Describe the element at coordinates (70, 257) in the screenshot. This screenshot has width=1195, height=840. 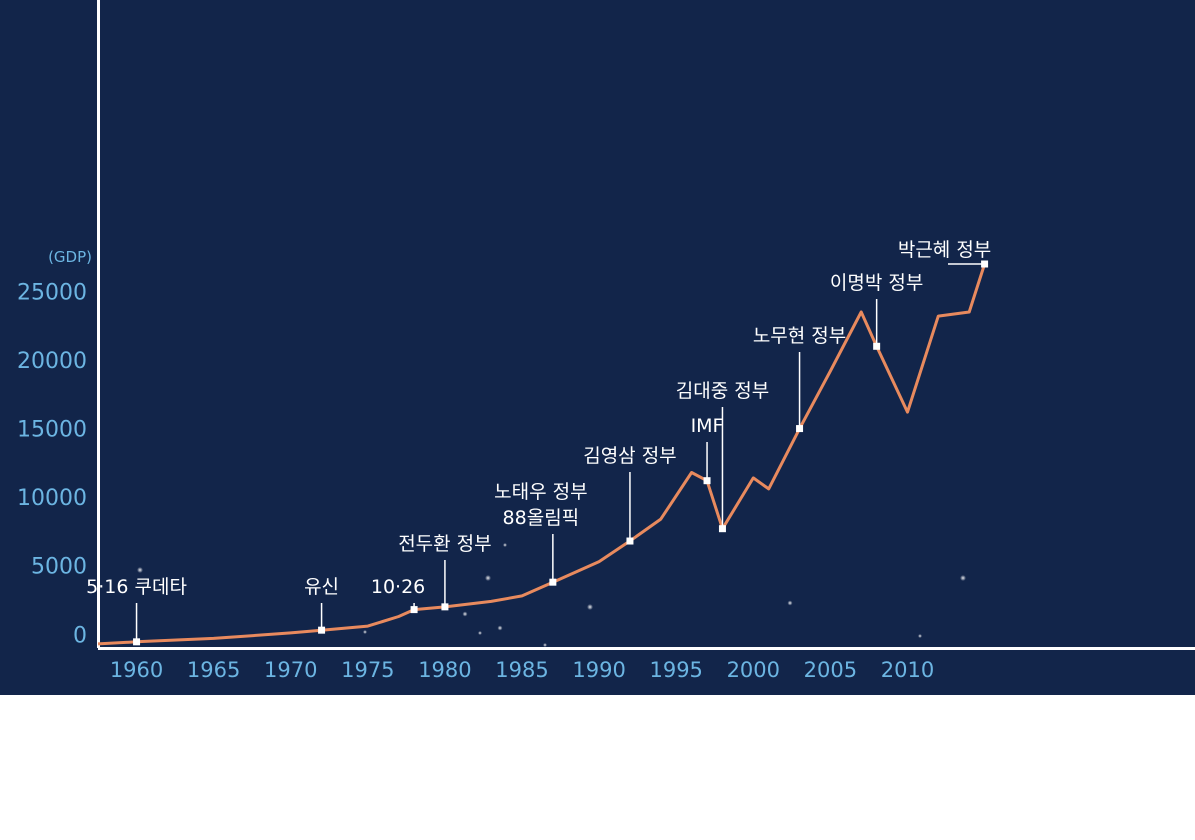
I see `y-axis-unit-label: (GDP)` at that location.